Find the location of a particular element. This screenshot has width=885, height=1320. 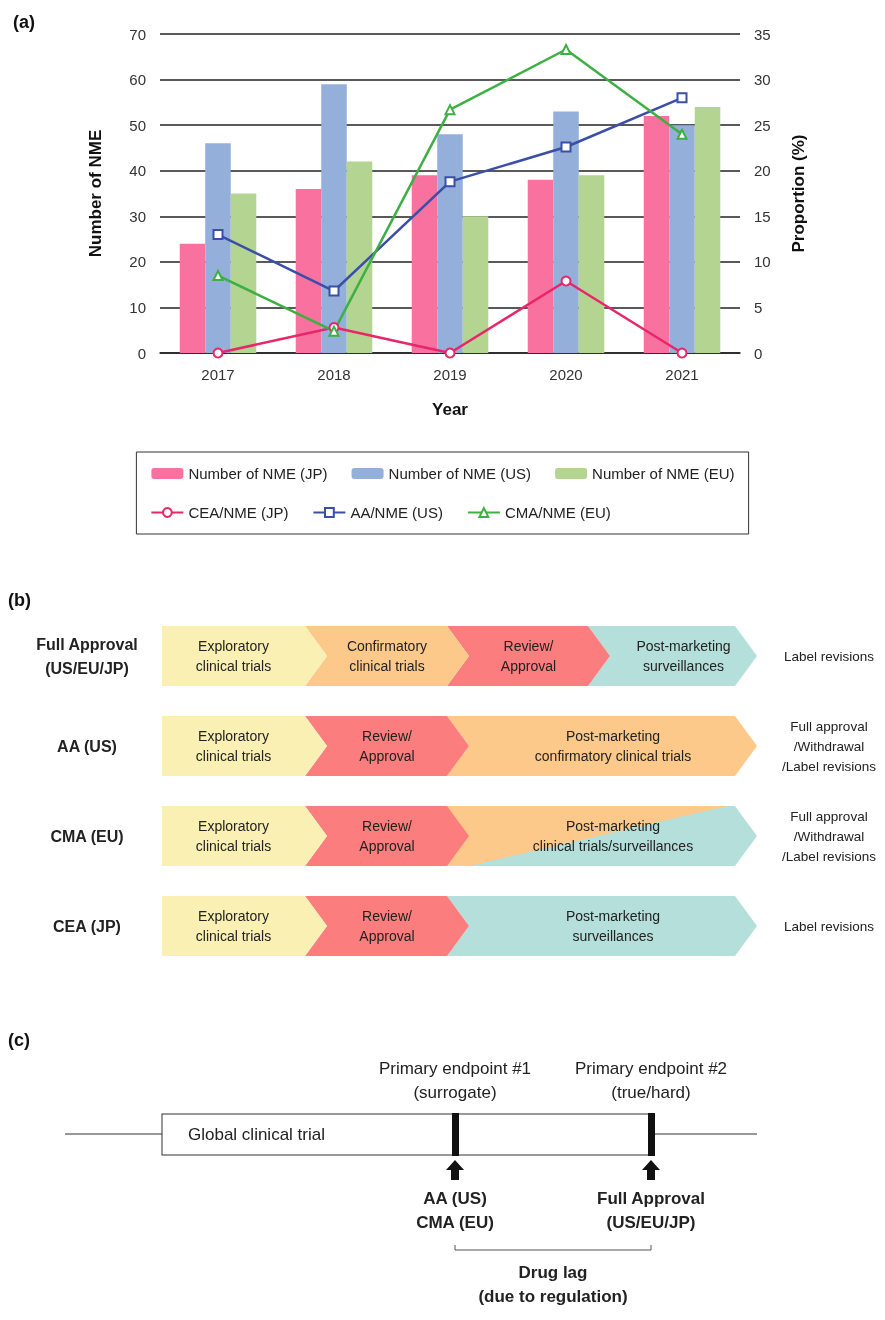

x-axis-title: Year is located at coordinates (450, 409).